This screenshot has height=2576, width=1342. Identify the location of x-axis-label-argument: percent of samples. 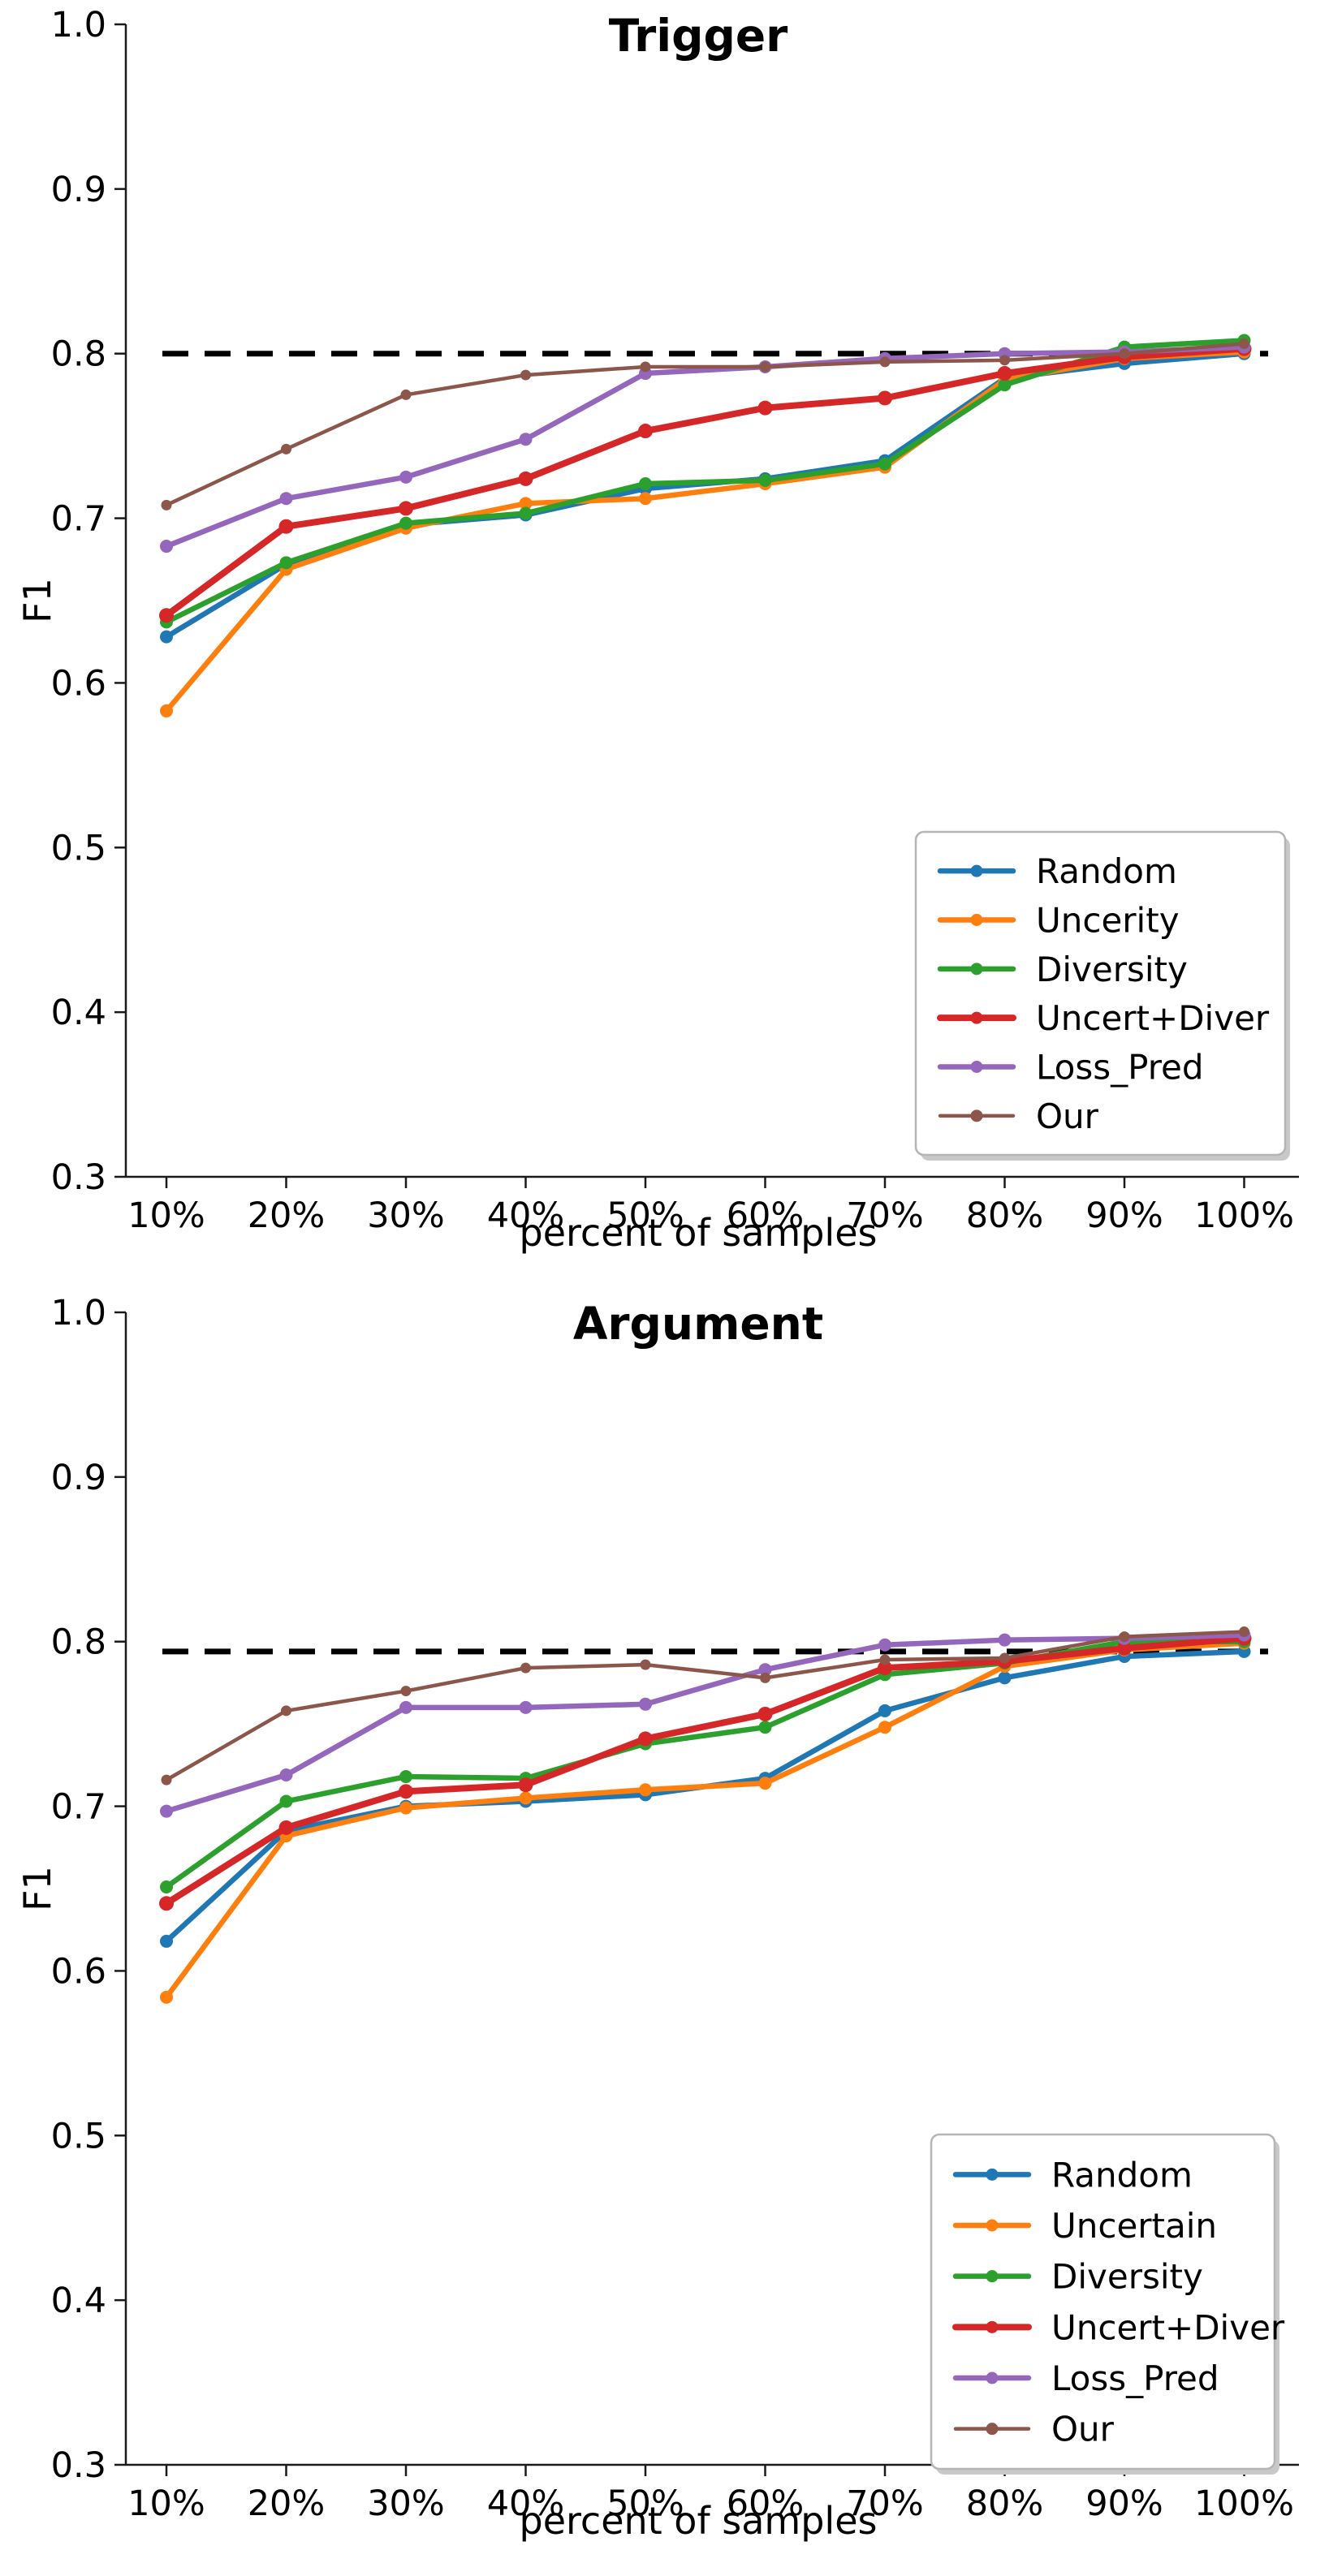
(699, 2521).